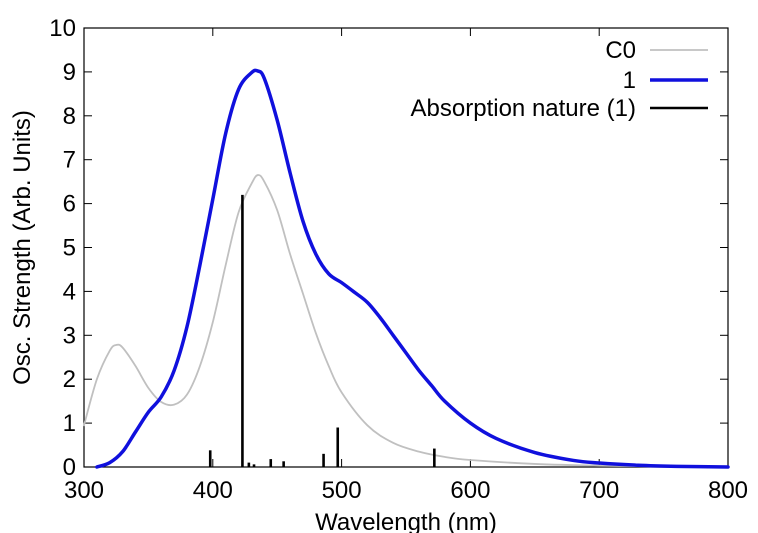 The image size is (758, 533). I want to click on x-axis-title: Wavelength (nm), so click(406, 521).